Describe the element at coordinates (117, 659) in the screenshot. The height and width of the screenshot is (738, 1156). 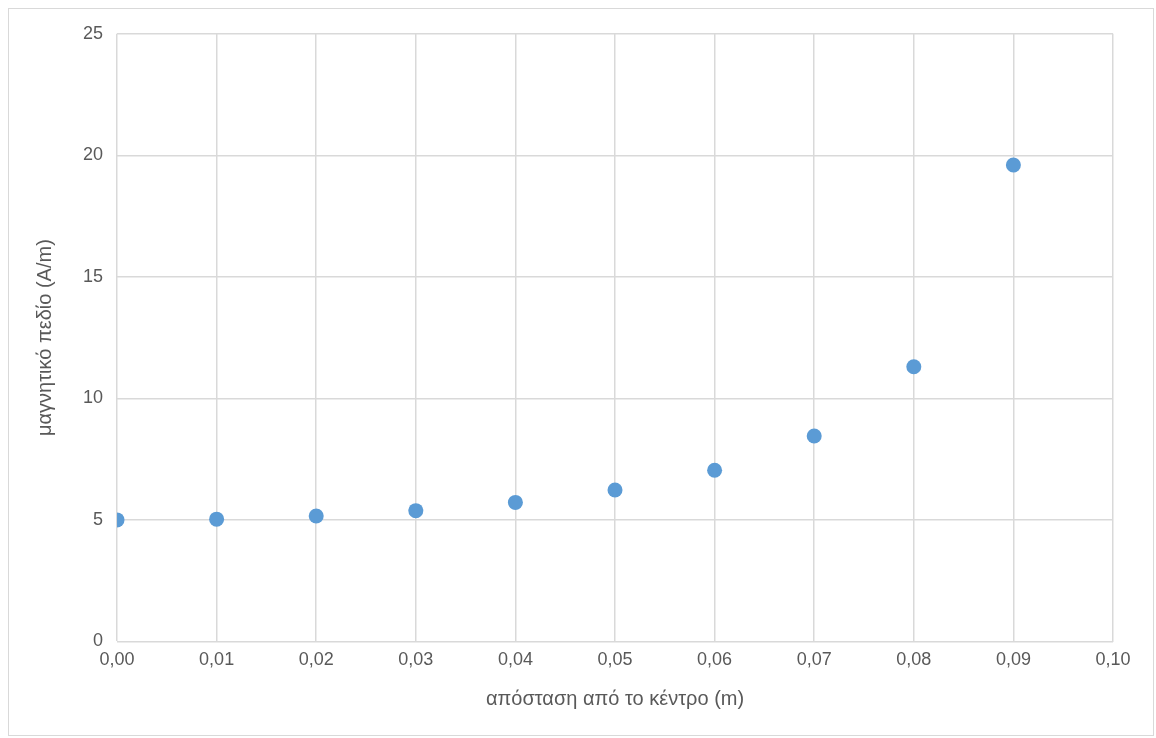
I see `x-tick-label: 0,00` at that location.